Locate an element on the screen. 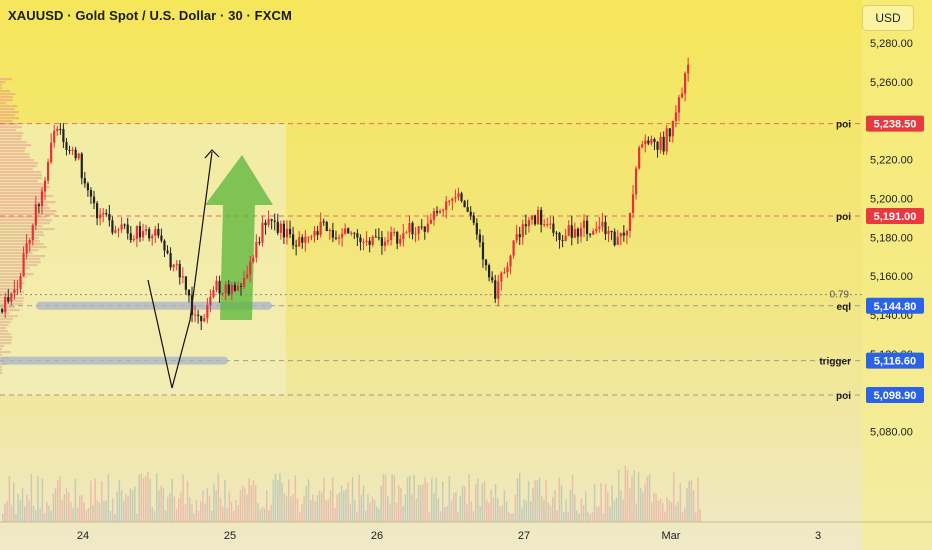  currency-button: USD is located at coordinates (888, 18).